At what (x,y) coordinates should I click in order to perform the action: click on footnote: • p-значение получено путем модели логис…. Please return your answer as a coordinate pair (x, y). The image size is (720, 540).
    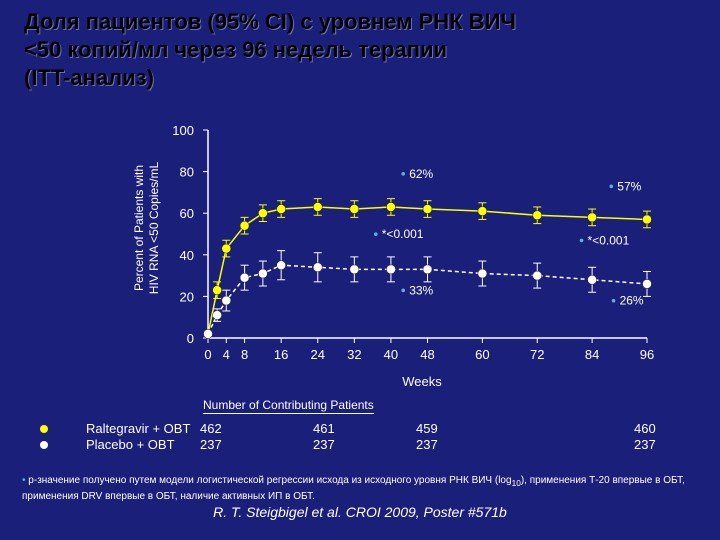
    Looking at the image, I should click on (367, 488).